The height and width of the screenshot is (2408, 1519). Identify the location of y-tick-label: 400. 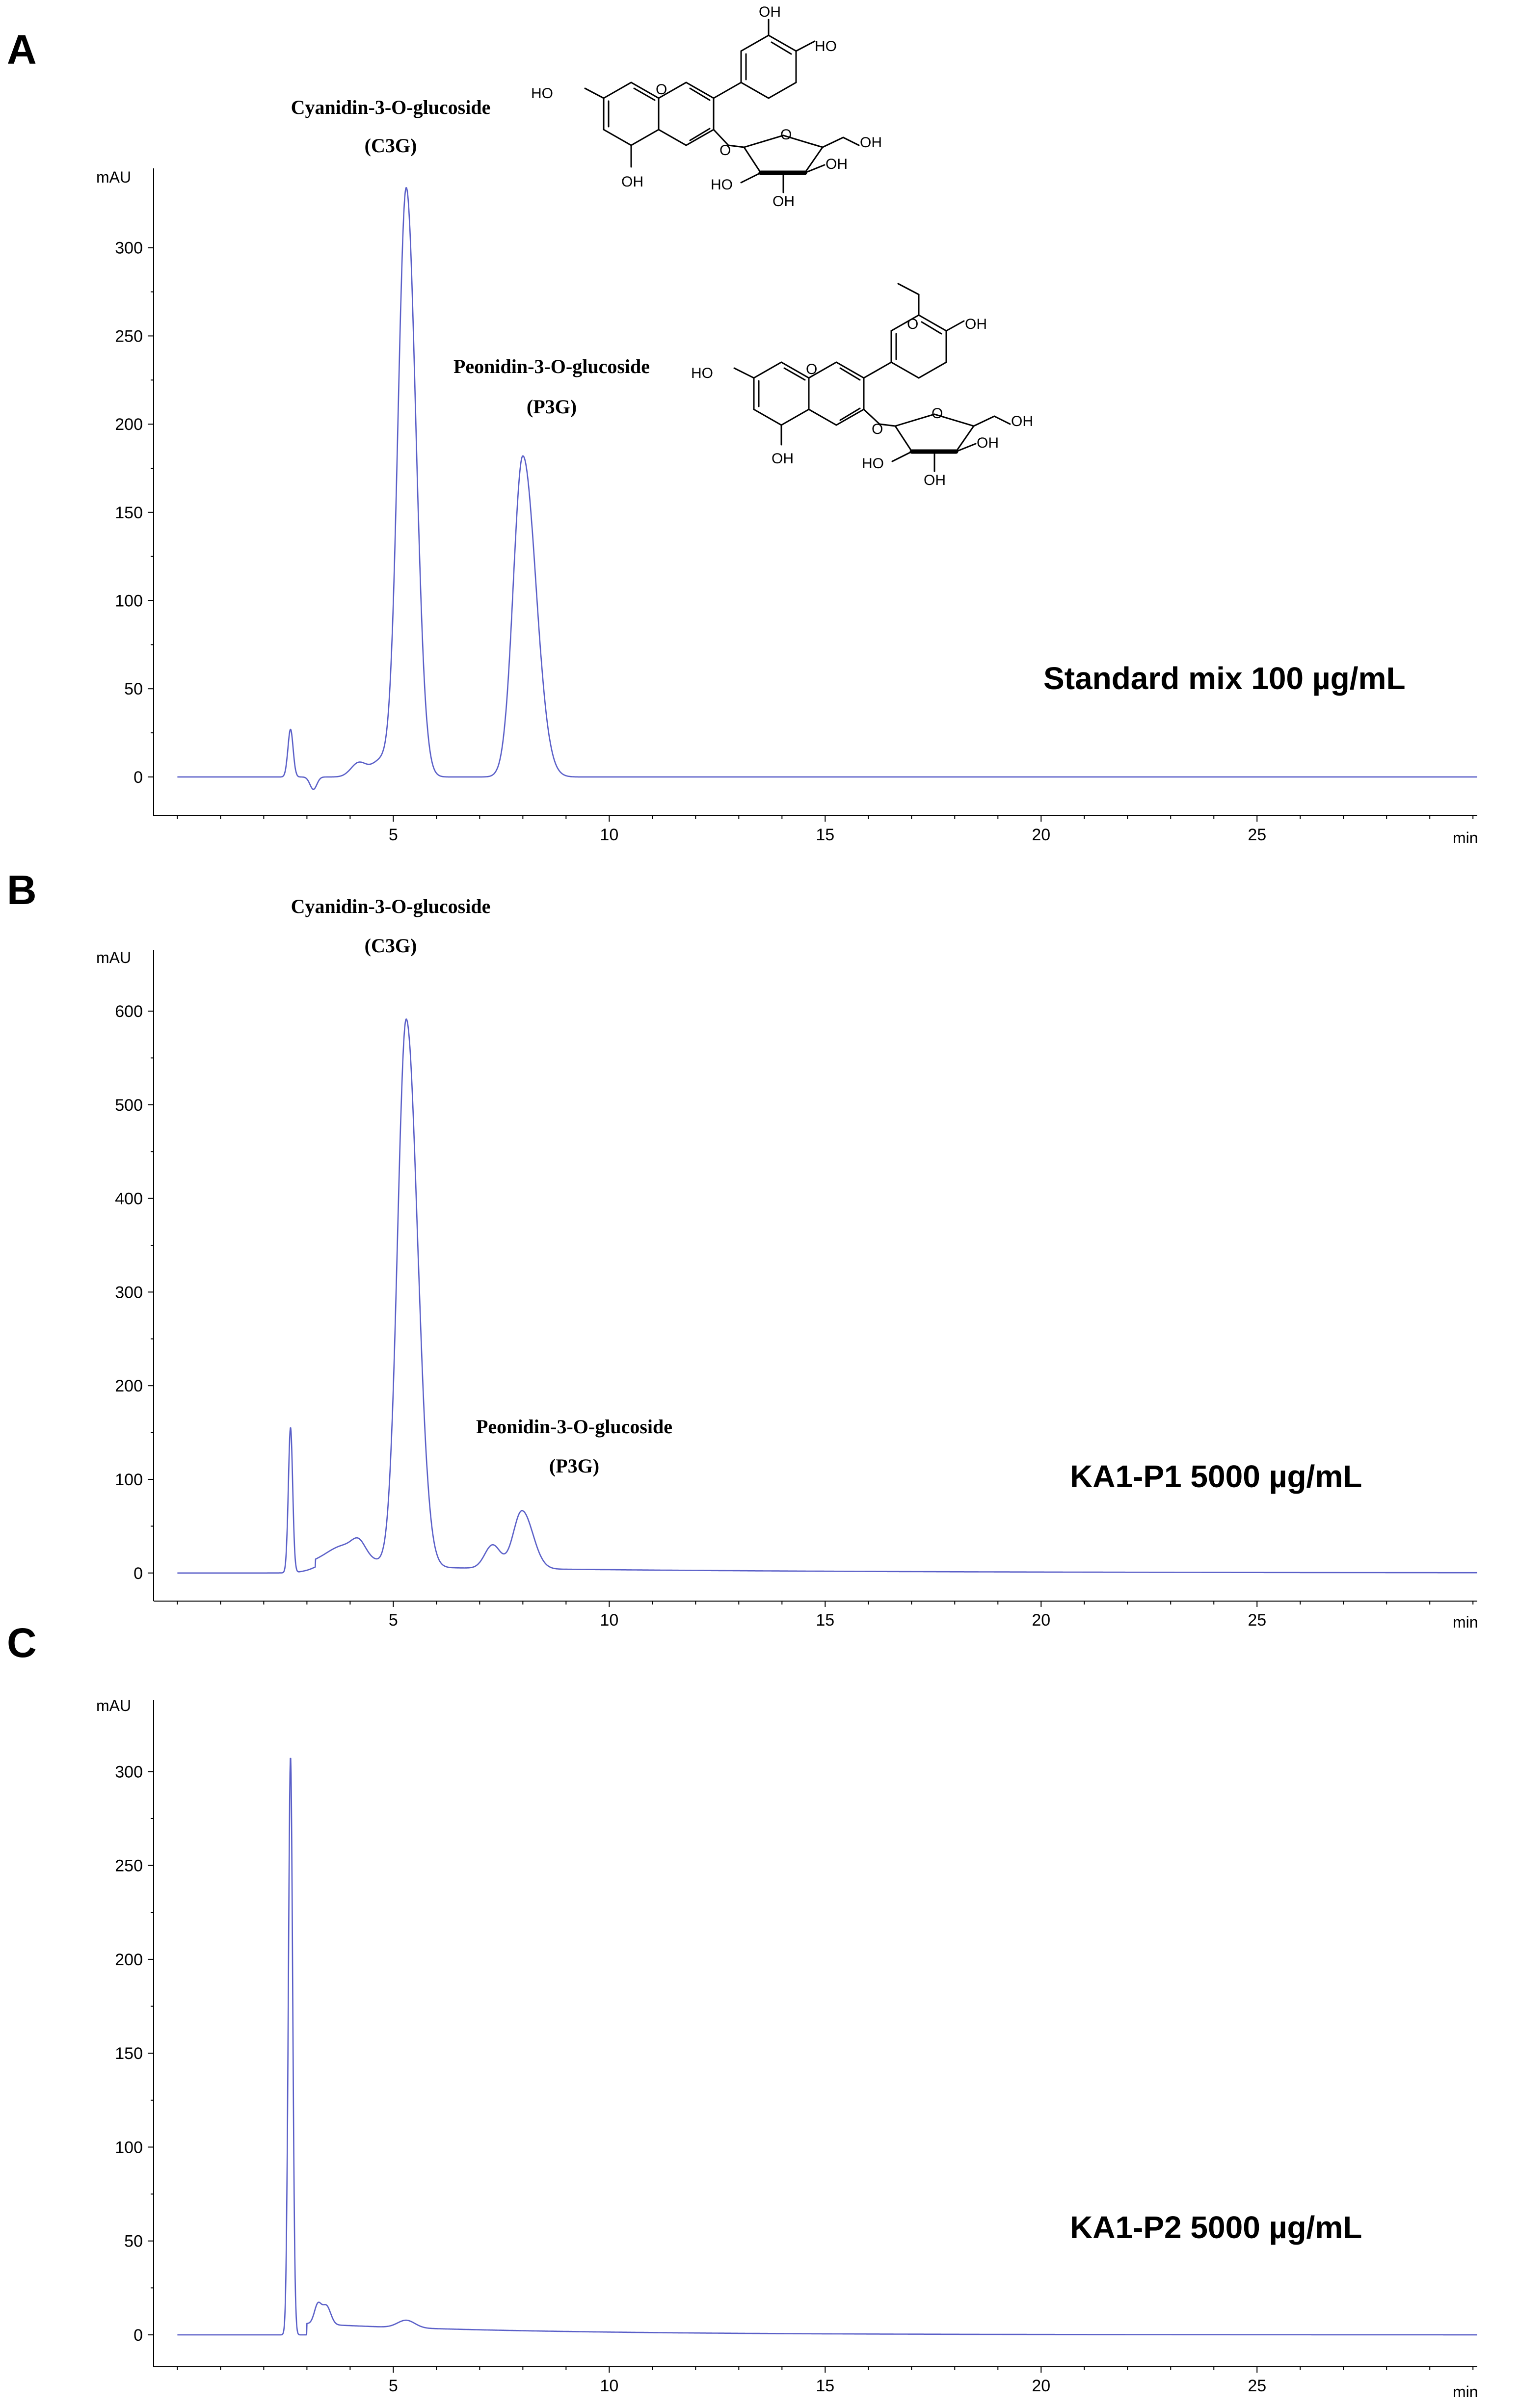
(129, 1199).